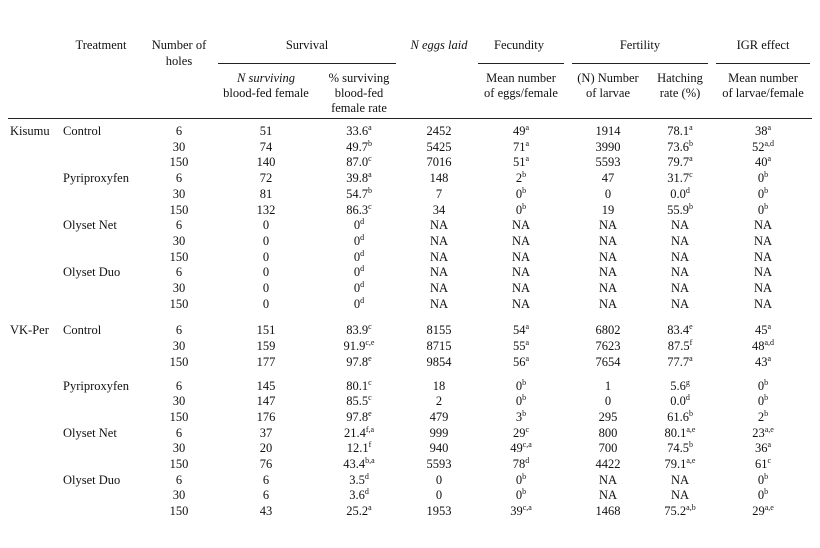 The image size is (820, 548). What do you see at coordinates (763, 330) in the screenshot?
I see `igr-cell: 45a` at bounding box center [763, 330].